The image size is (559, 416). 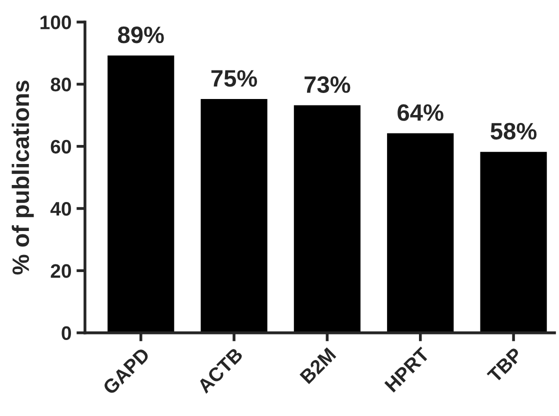 What do you see at coordinates (505, 365) in the screenshot?
I see `x-tick-label: TBP` at bounding box center [505, 365].